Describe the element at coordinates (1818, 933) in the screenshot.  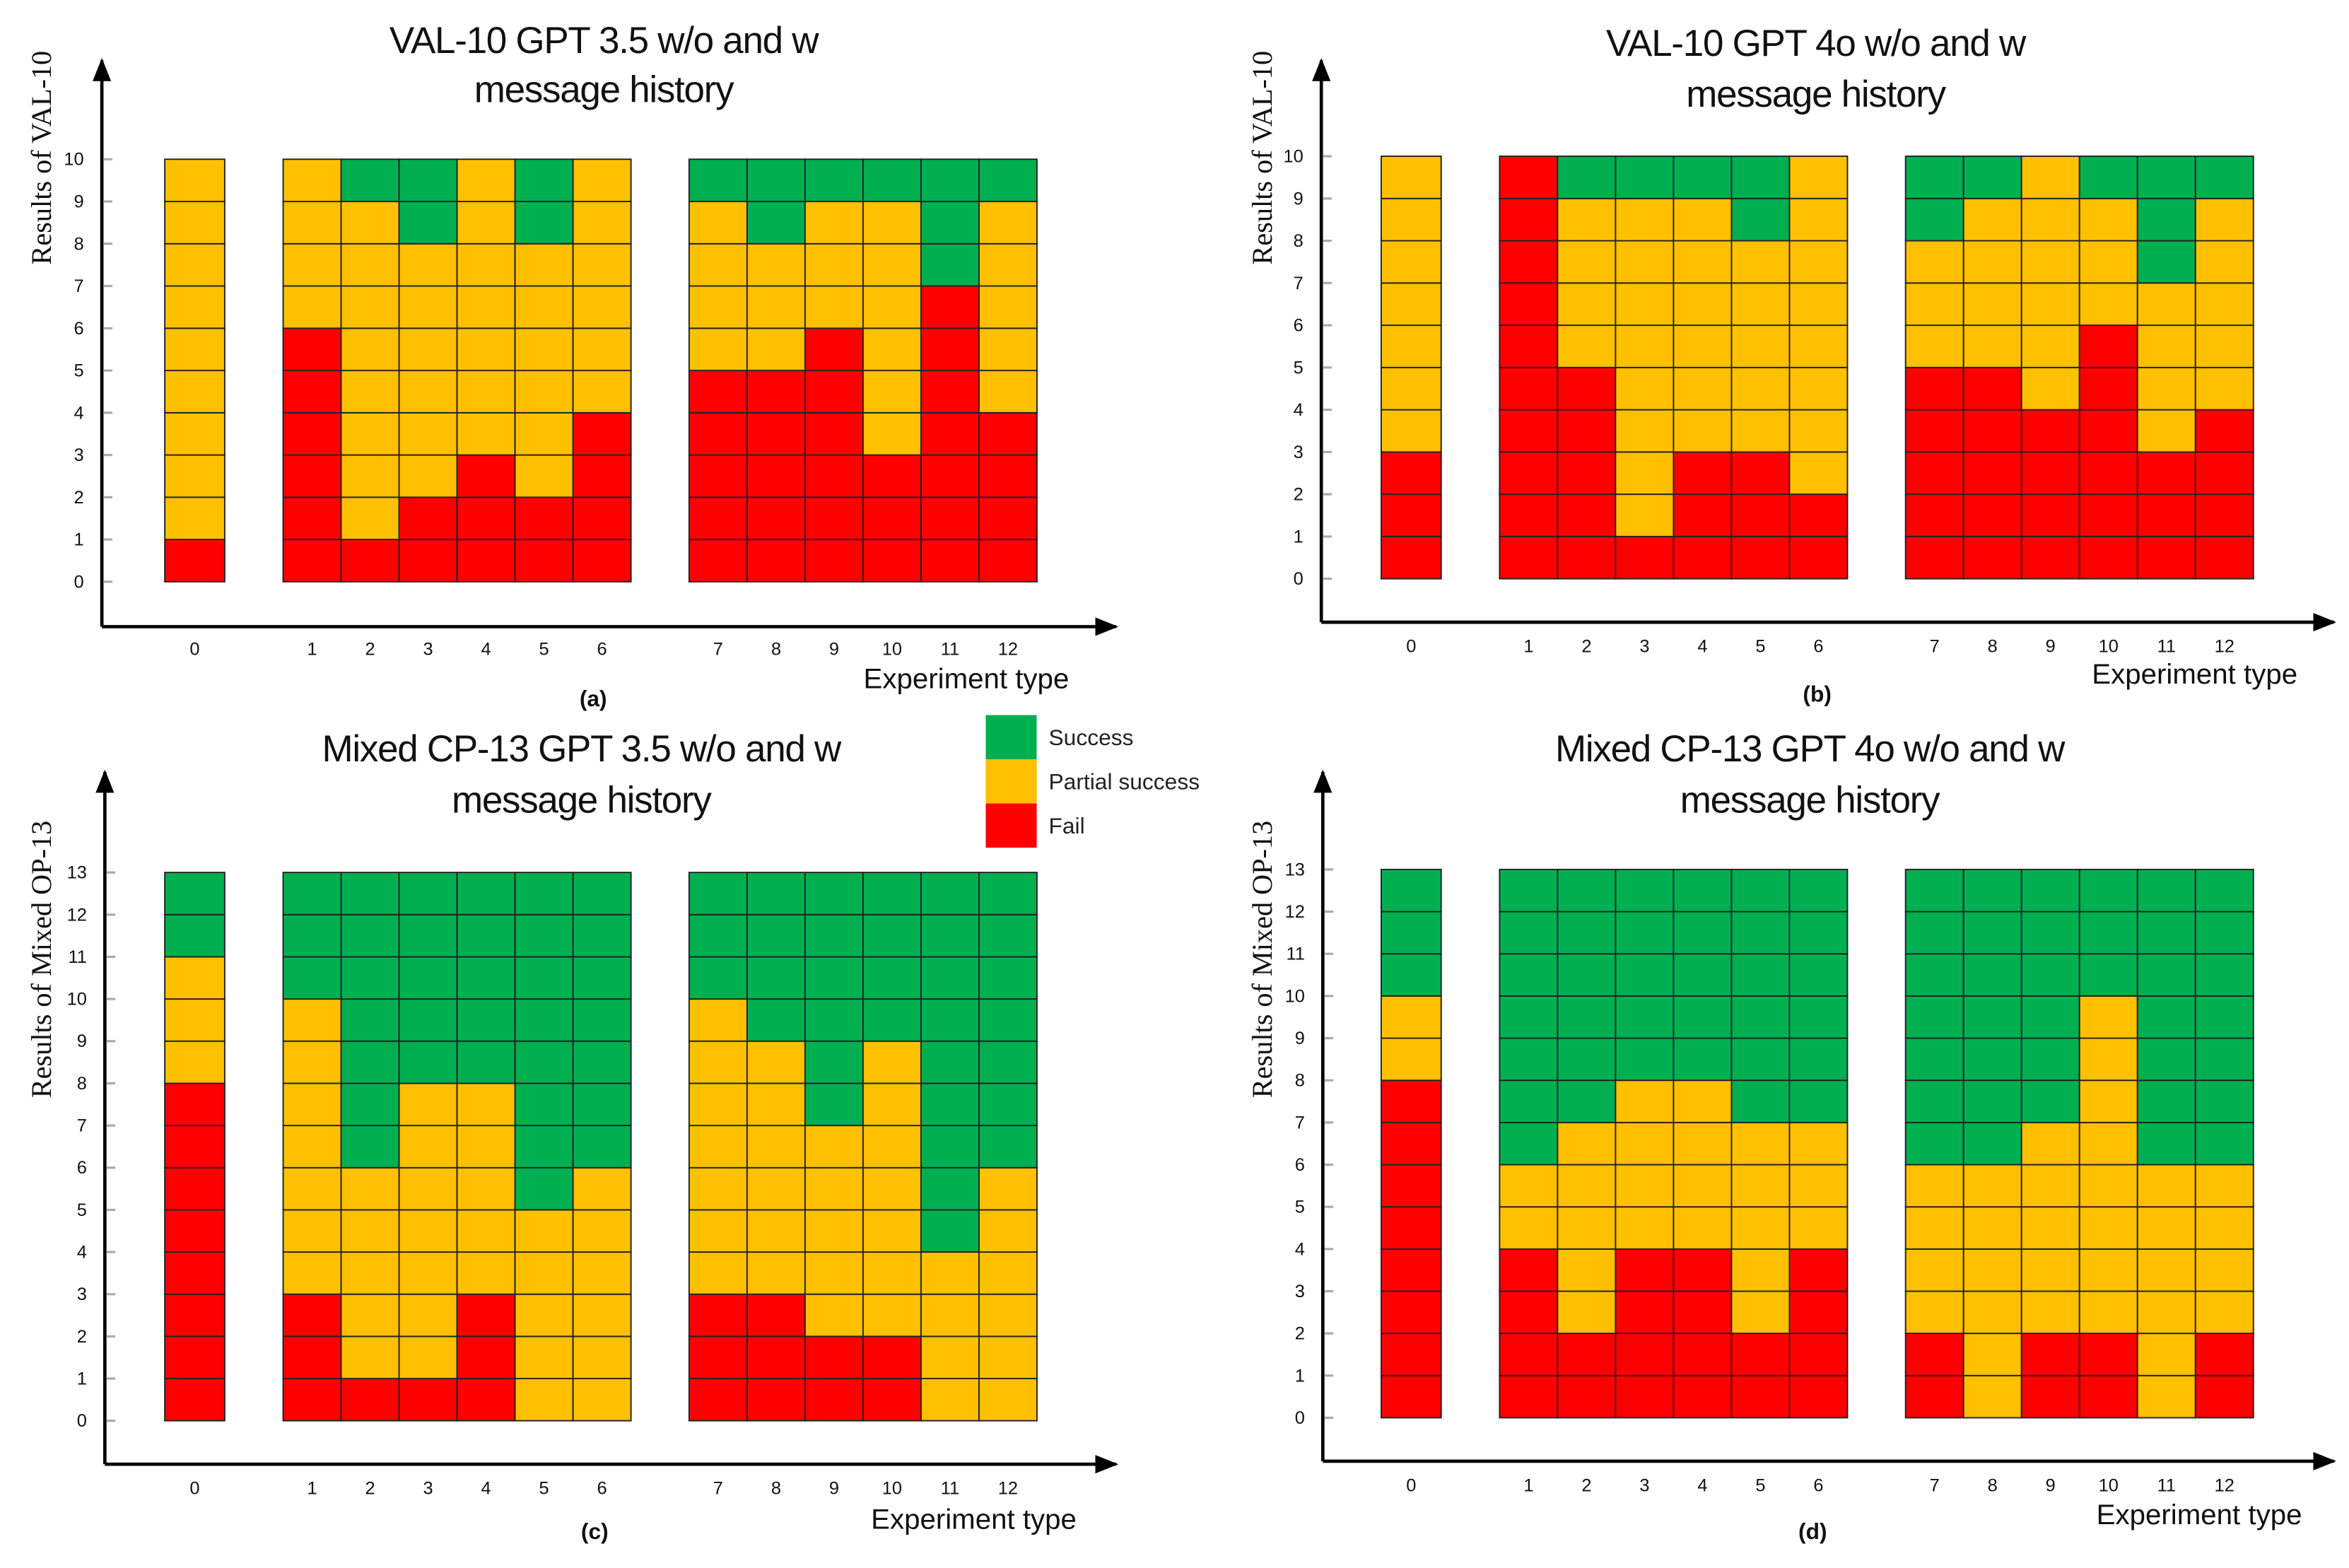
I see `cell-success-exp6` at that location.